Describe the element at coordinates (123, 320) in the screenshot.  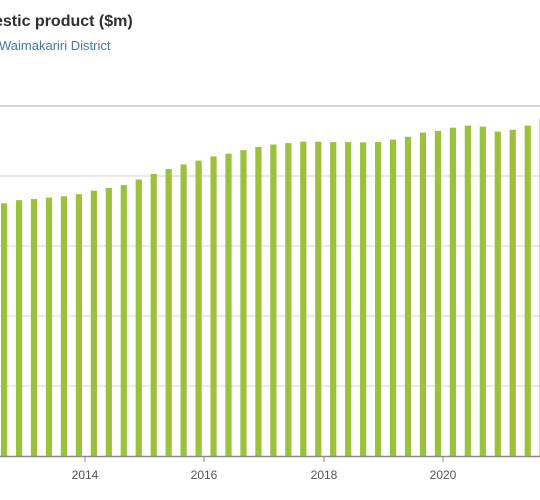
I see `bar-2014-q2` at that location.